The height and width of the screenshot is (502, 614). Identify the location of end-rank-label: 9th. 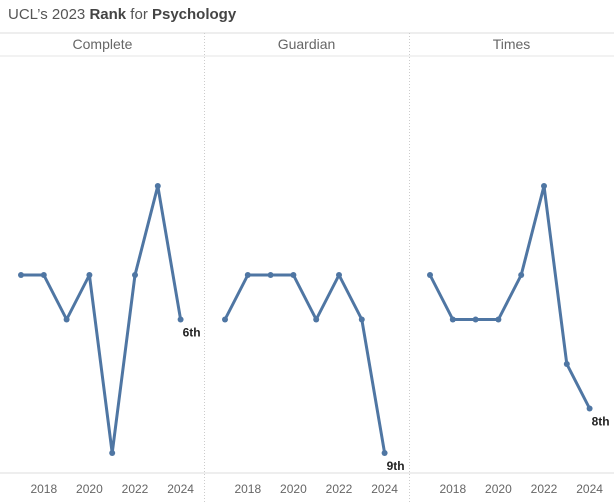
(396, 466).